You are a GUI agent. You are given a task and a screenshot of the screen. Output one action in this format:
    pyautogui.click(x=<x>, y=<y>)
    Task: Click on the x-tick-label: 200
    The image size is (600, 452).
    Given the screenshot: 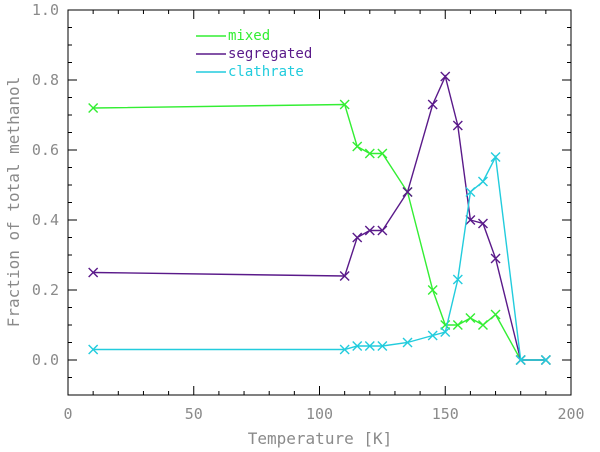 What is the action you would take?
    pyautogui.click(x=570, y=414)
    